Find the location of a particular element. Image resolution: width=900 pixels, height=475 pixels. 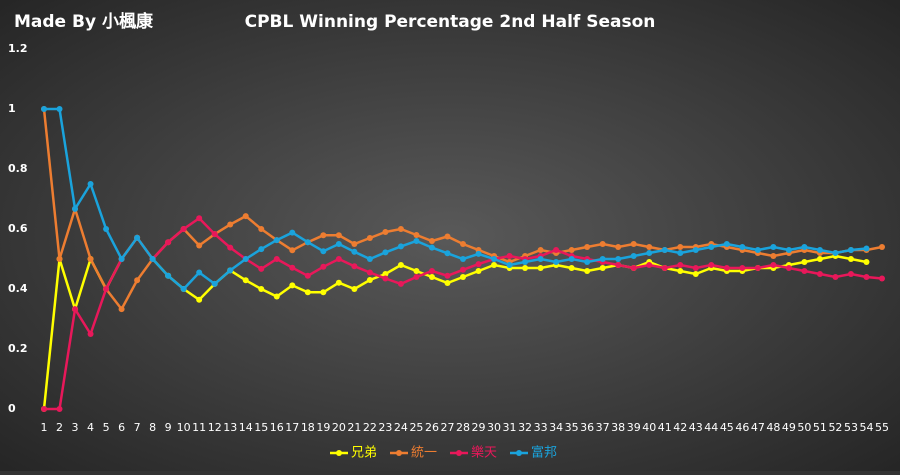

chart-title: CPBL Winning Percentage 2nd Half Season is located at coordinates (450, 22).